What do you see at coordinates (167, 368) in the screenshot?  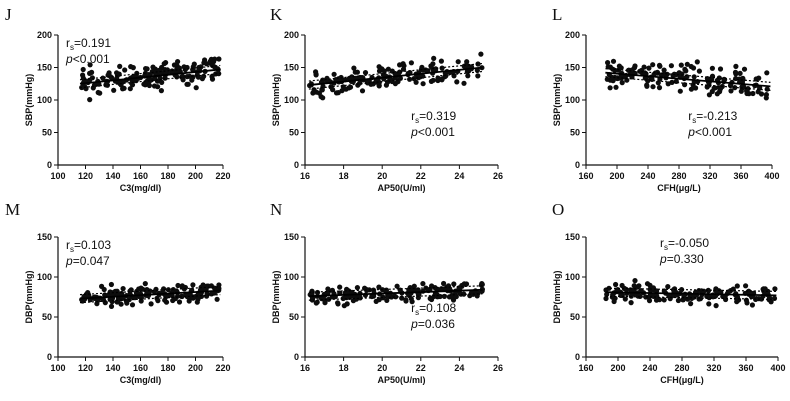 I see `x-tick-label: 180` at bounding box center [167, 368].